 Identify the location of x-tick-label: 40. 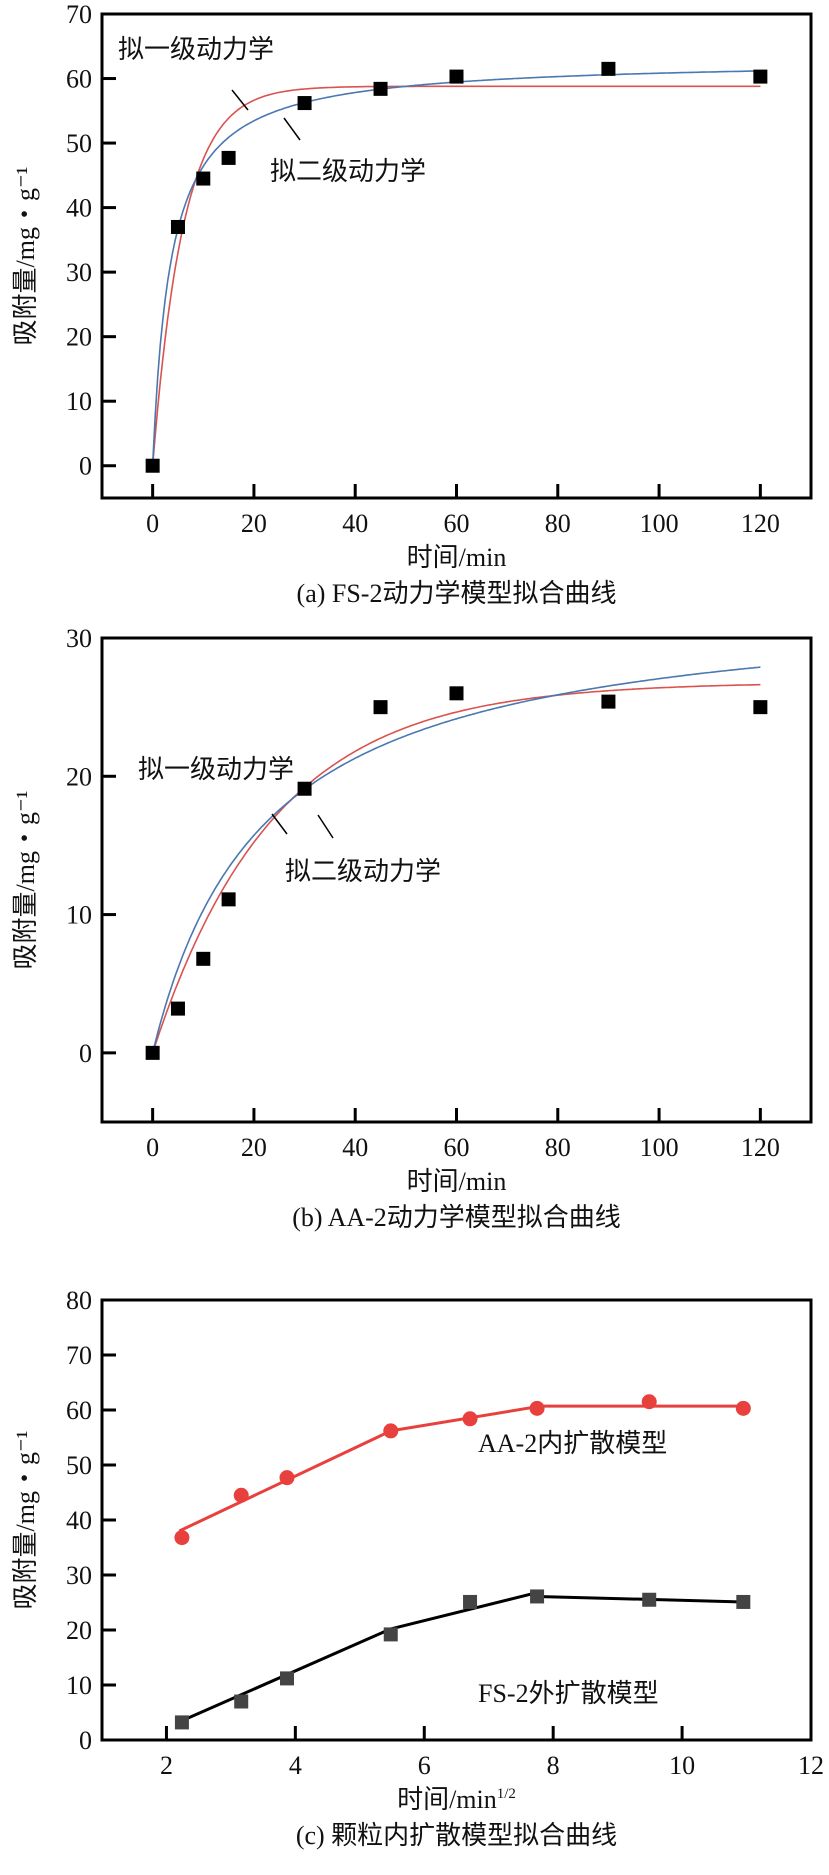
(355, 523).